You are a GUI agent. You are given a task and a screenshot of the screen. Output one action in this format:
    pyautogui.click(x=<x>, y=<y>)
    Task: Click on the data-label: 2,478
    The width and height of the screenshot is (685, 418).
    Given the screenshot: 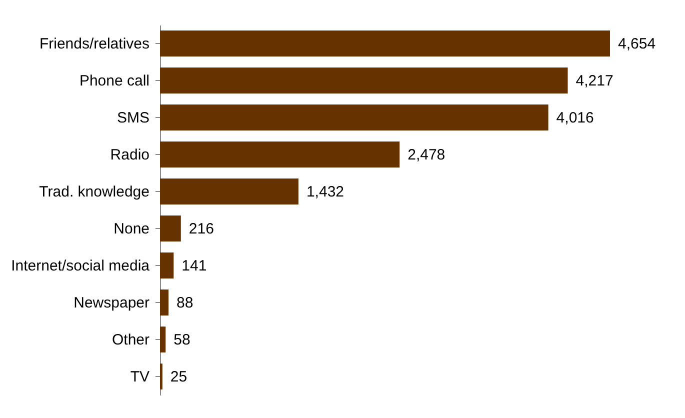 What is the action you would take?
    pyautogui.click(x=427, y=155)
    